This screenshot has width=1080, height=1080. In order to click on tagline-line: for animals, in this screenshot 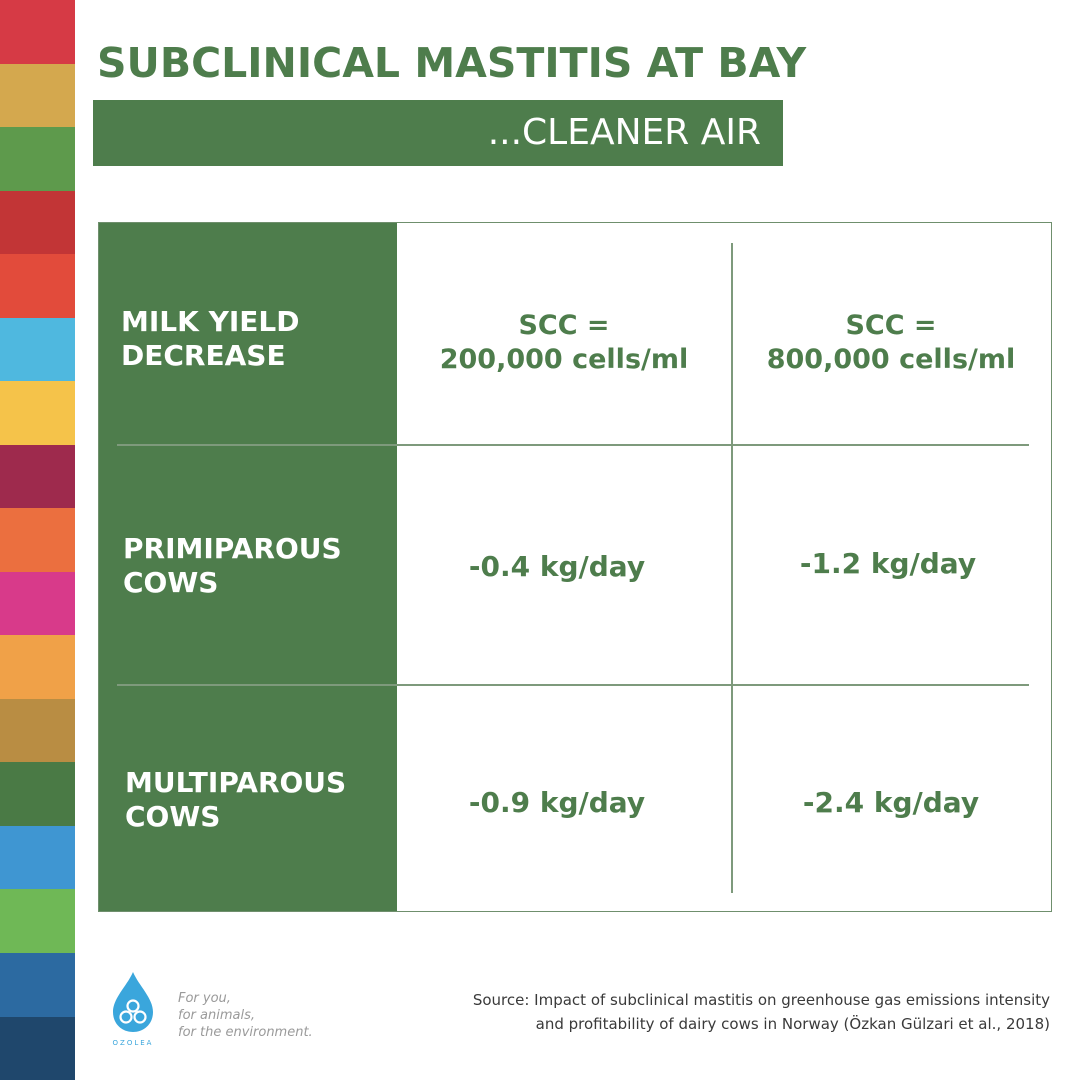, I will do `click(216, 1015)`.